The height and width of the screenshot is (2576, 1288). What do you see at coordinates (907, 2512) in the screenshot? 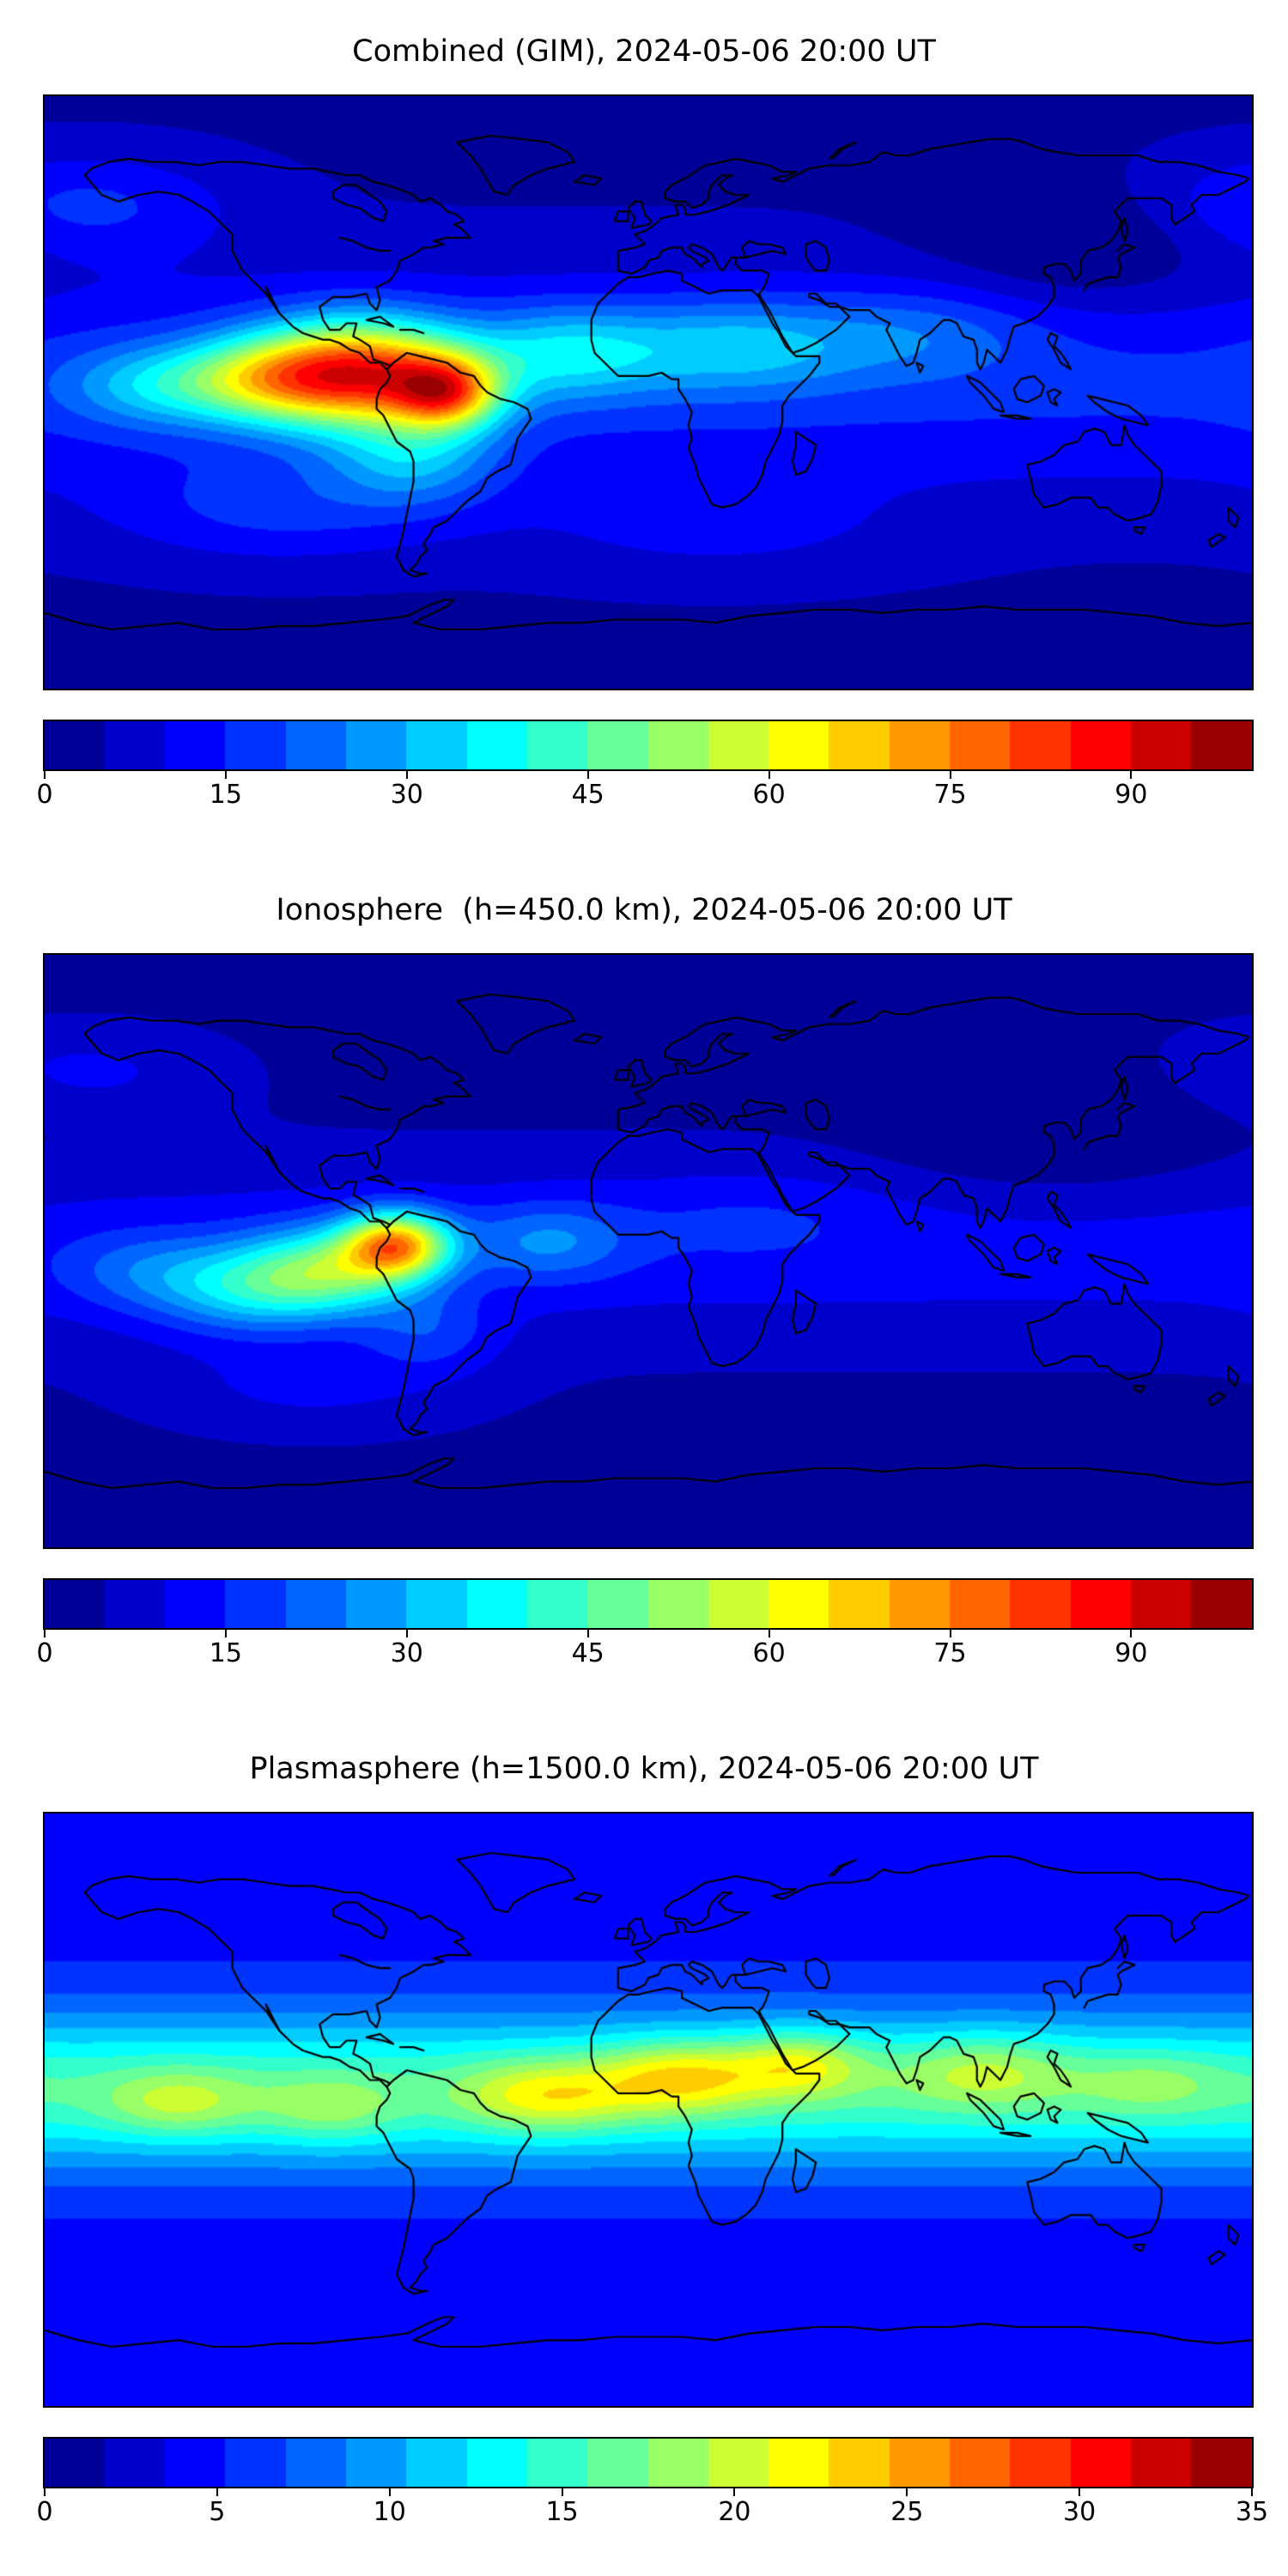
I see `colorbar-tick-label: 25` at bounding box center [907, 2512].